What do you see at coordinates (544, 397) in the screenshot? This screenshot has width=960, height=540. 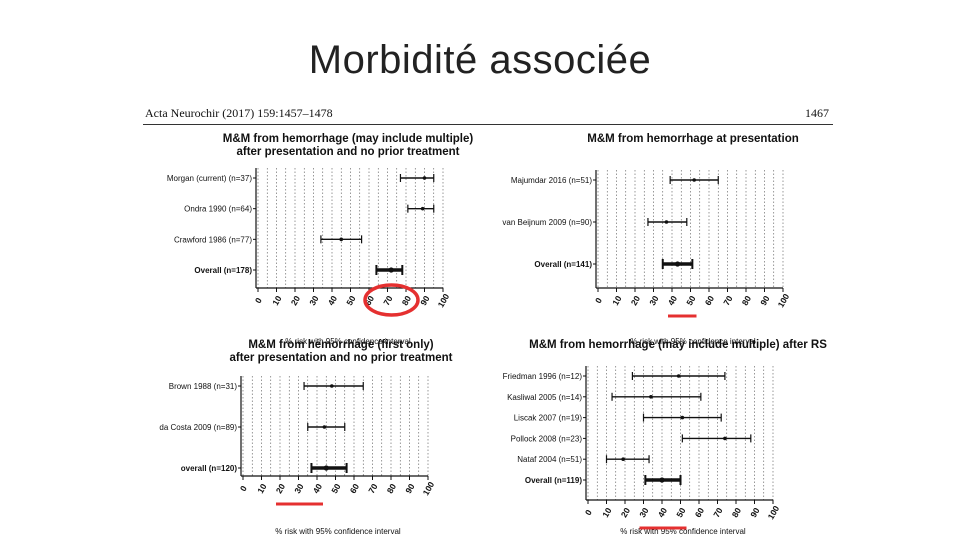 I see `row-label: Kasliwal 2005 (n=14)` at bounding box center [544, 397].